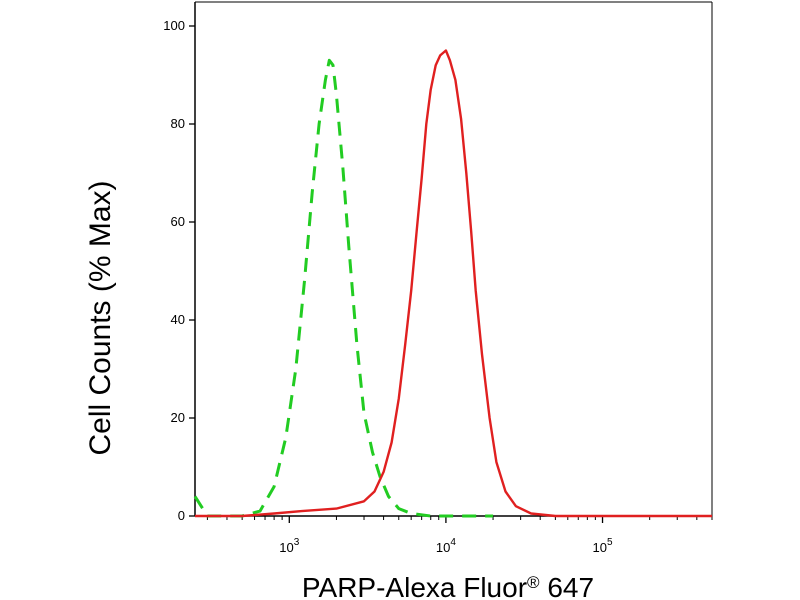  I want to click on x-tick-label: 10⁴, so click(446, 546).